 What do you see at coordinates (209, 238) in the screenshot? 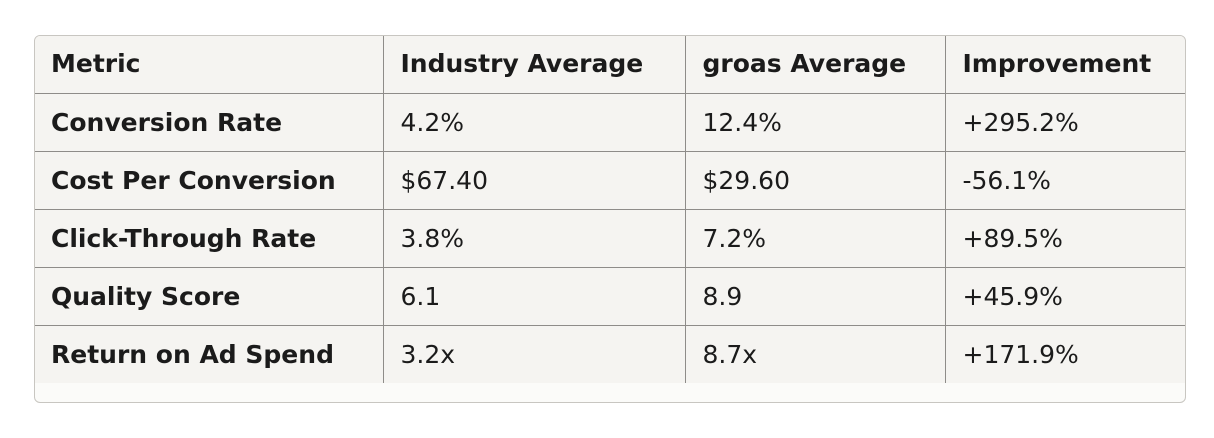
I see `metric-cell: Click-Through Rate` at bounding box center [209, 238].